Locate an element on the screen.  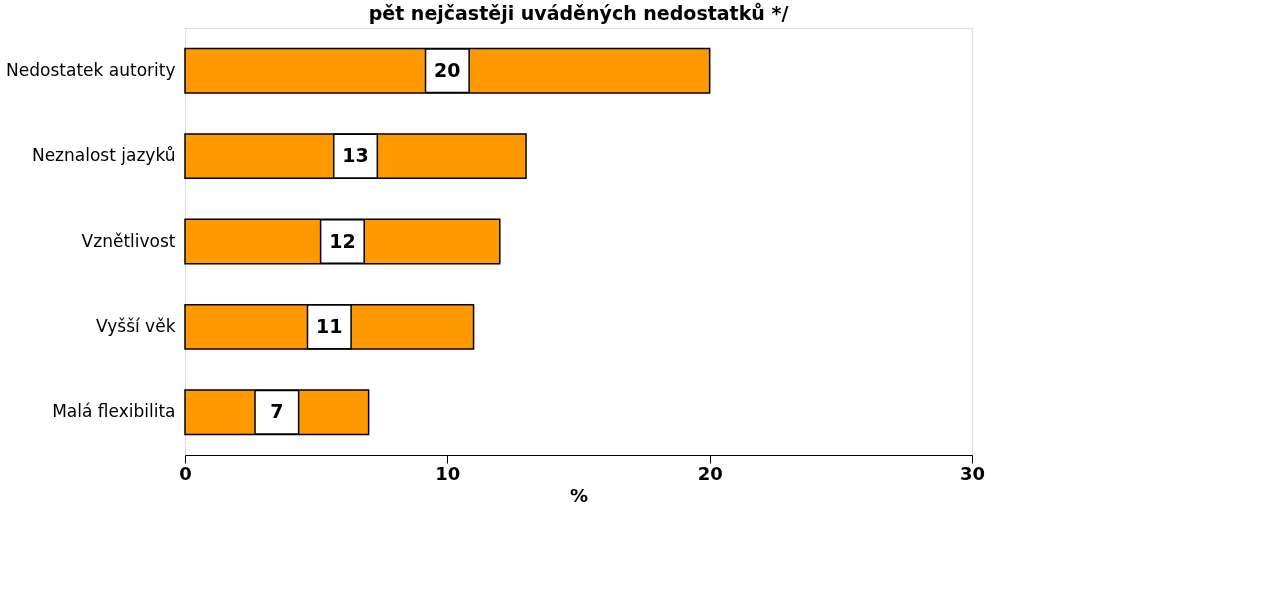
y-tick-label: Neznalost jazyků is located at coordinates (103, 155).